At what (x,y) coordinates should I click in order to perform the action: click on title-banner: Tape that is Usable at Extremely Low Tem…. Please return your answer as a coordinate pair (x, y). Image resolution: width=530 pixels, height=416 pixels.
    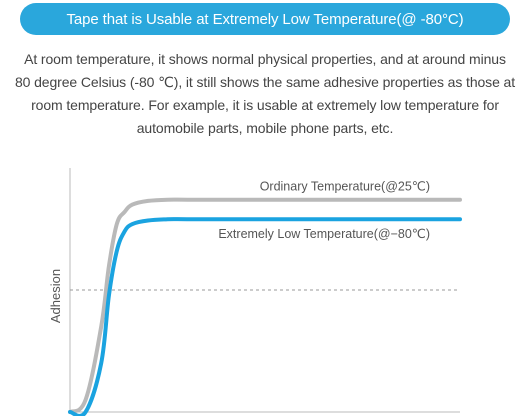
    Looking at the image, I should click on (265, 19).